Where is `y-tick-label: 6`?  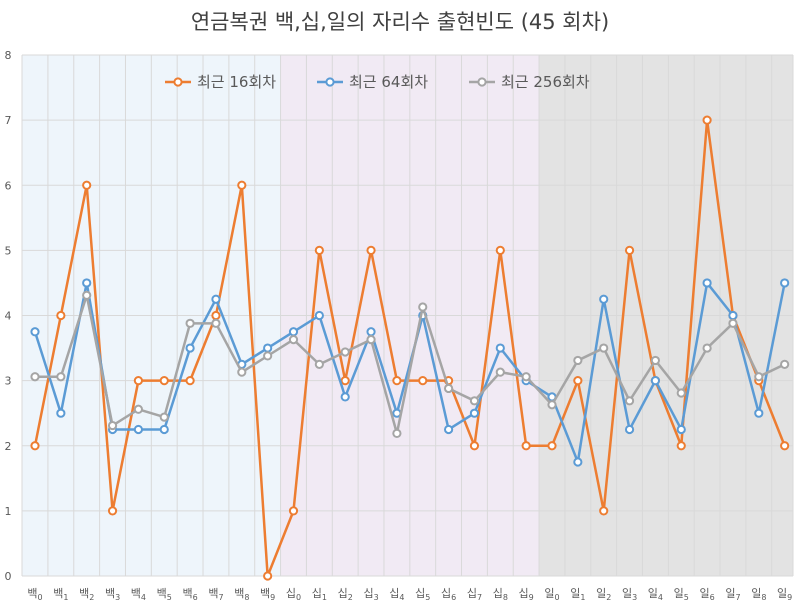
y-tick-label: 6 is located at coordinates (8, 185).